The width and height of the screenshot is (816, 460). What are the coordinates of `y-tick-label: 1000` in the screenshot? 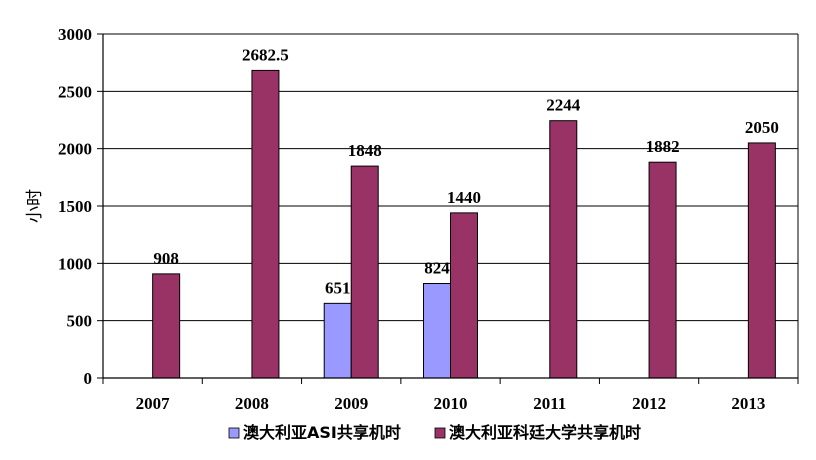 It's located at (75, 263).